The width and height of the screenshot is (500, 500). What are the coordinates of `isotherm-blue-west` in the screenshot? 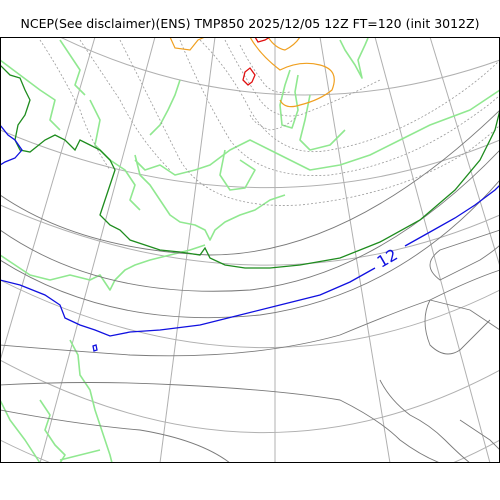 It's located at (11, 145).